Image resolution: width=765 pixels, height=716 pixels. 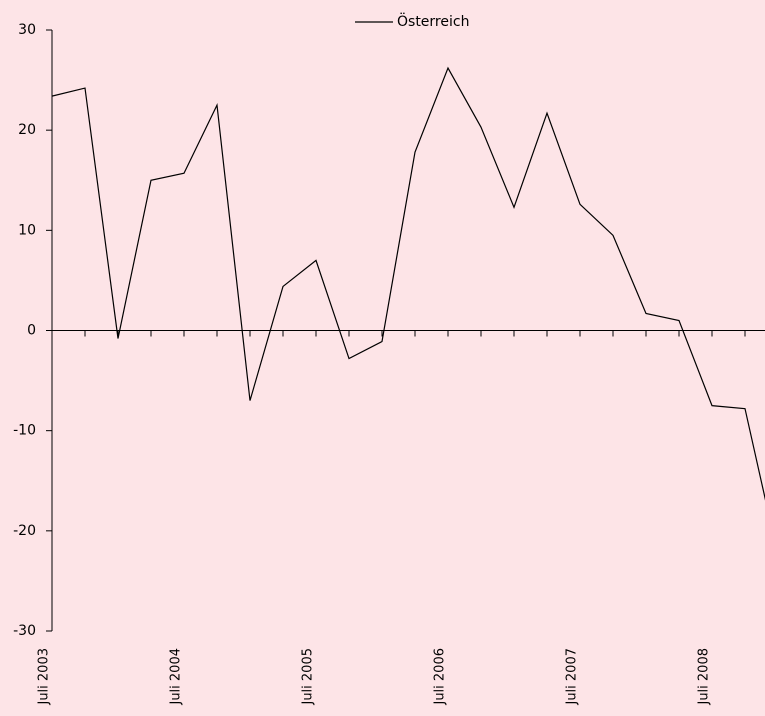 I want to click on x-tick-label: Juli 2005, so click(x=308, y=677).